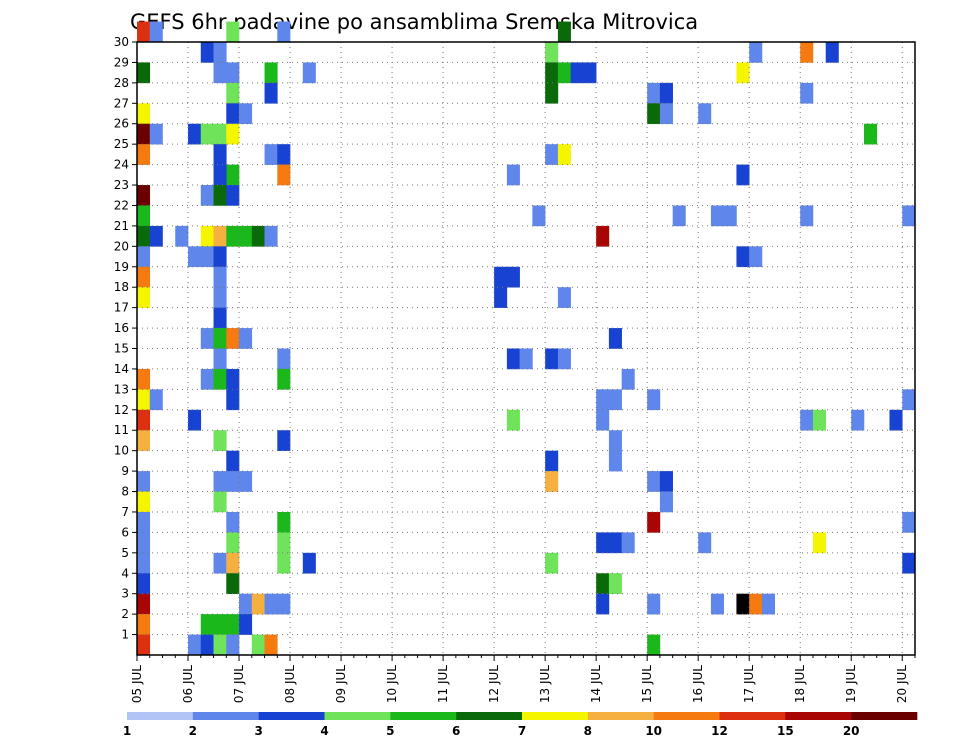 This screenshot has width=960, height=742. I want to click on x-tick-label: 10 JUL, so click(392, 684).